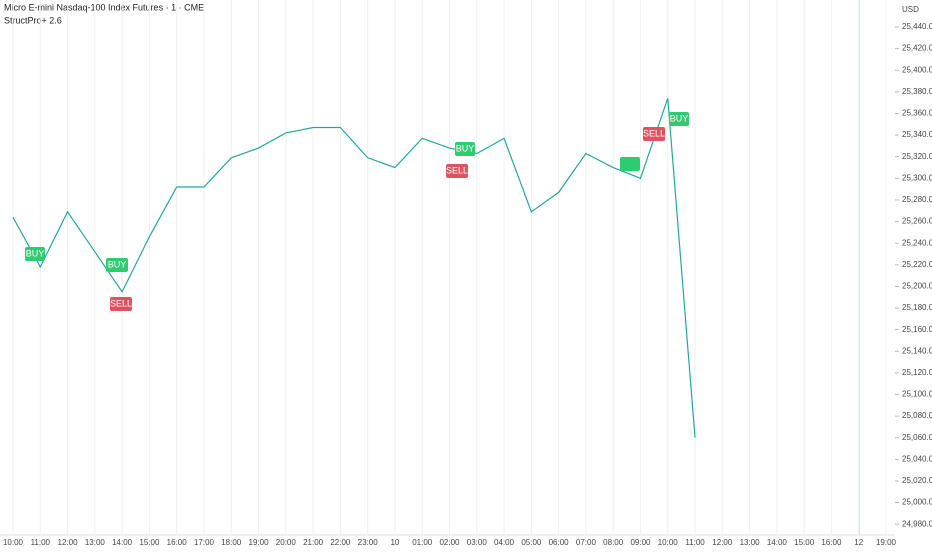 This screenshot has width=932, height=555. Describe the element at coordinates (917, 329) in the screenshot. I see `y-tick-label: 25,160.00` at that location.